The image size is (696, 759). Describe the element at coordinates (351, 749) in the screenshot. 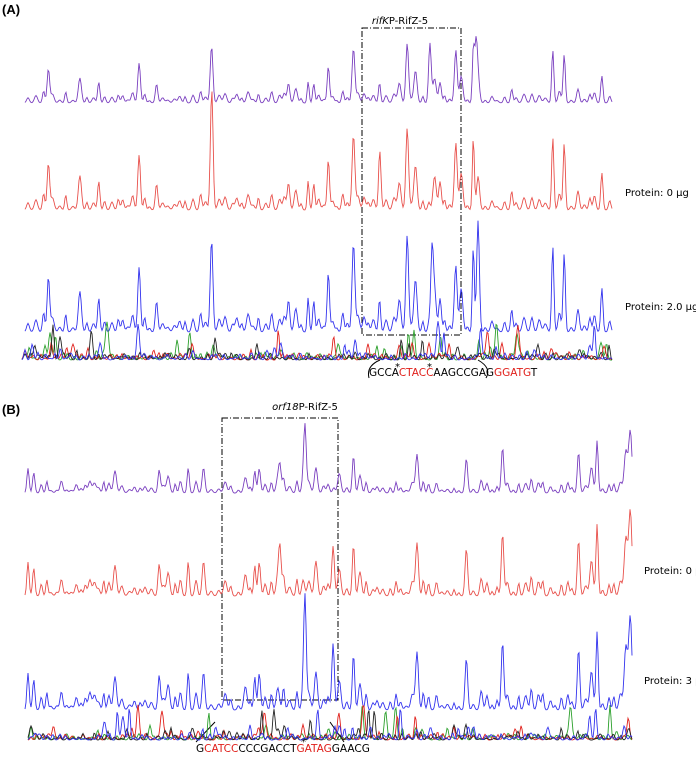

I see `seq-part: GAACG` at that location.